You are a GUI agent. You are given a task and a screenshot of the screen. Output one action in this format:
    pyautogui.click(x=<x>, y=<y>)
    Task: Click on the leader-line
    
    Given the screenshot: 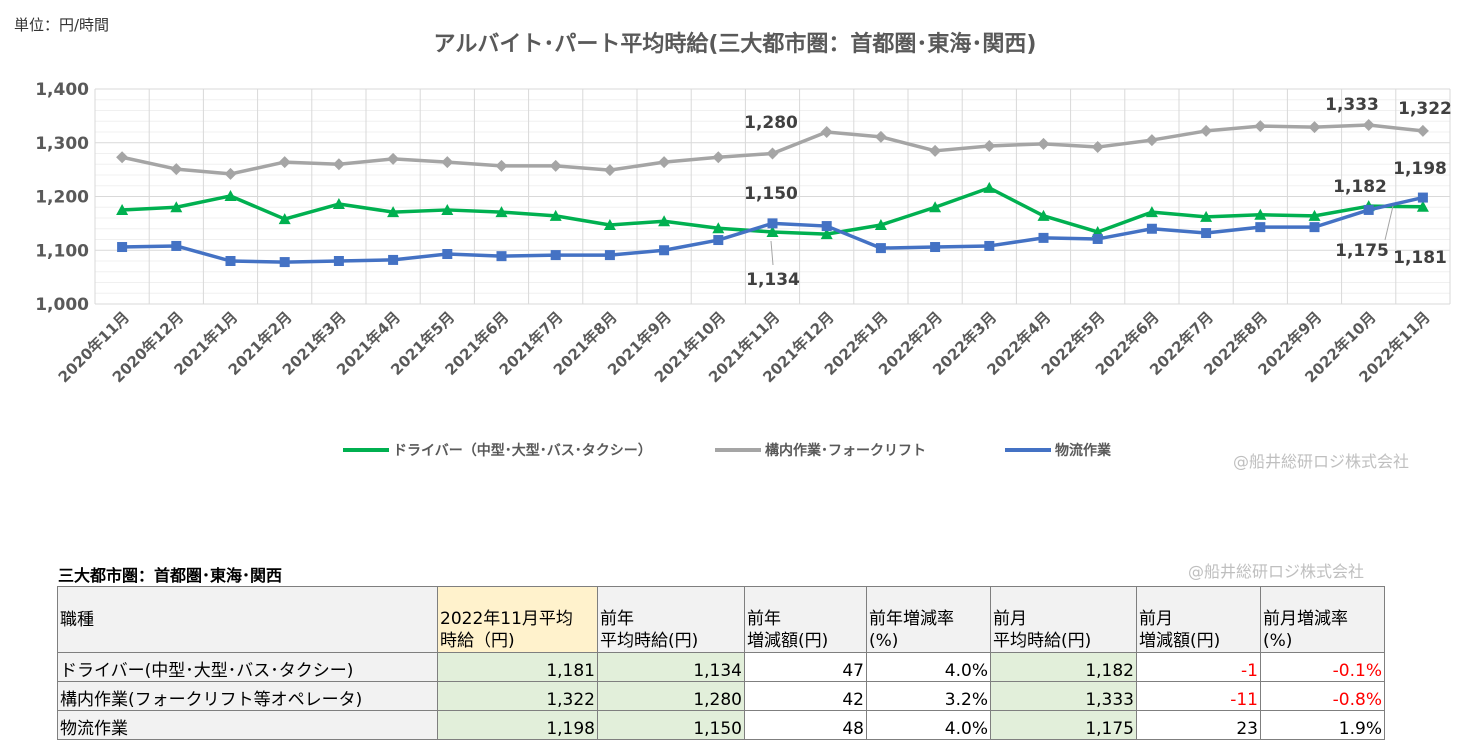 What is the action you would take?
    pyautogui.click(x=772, y=253)
    